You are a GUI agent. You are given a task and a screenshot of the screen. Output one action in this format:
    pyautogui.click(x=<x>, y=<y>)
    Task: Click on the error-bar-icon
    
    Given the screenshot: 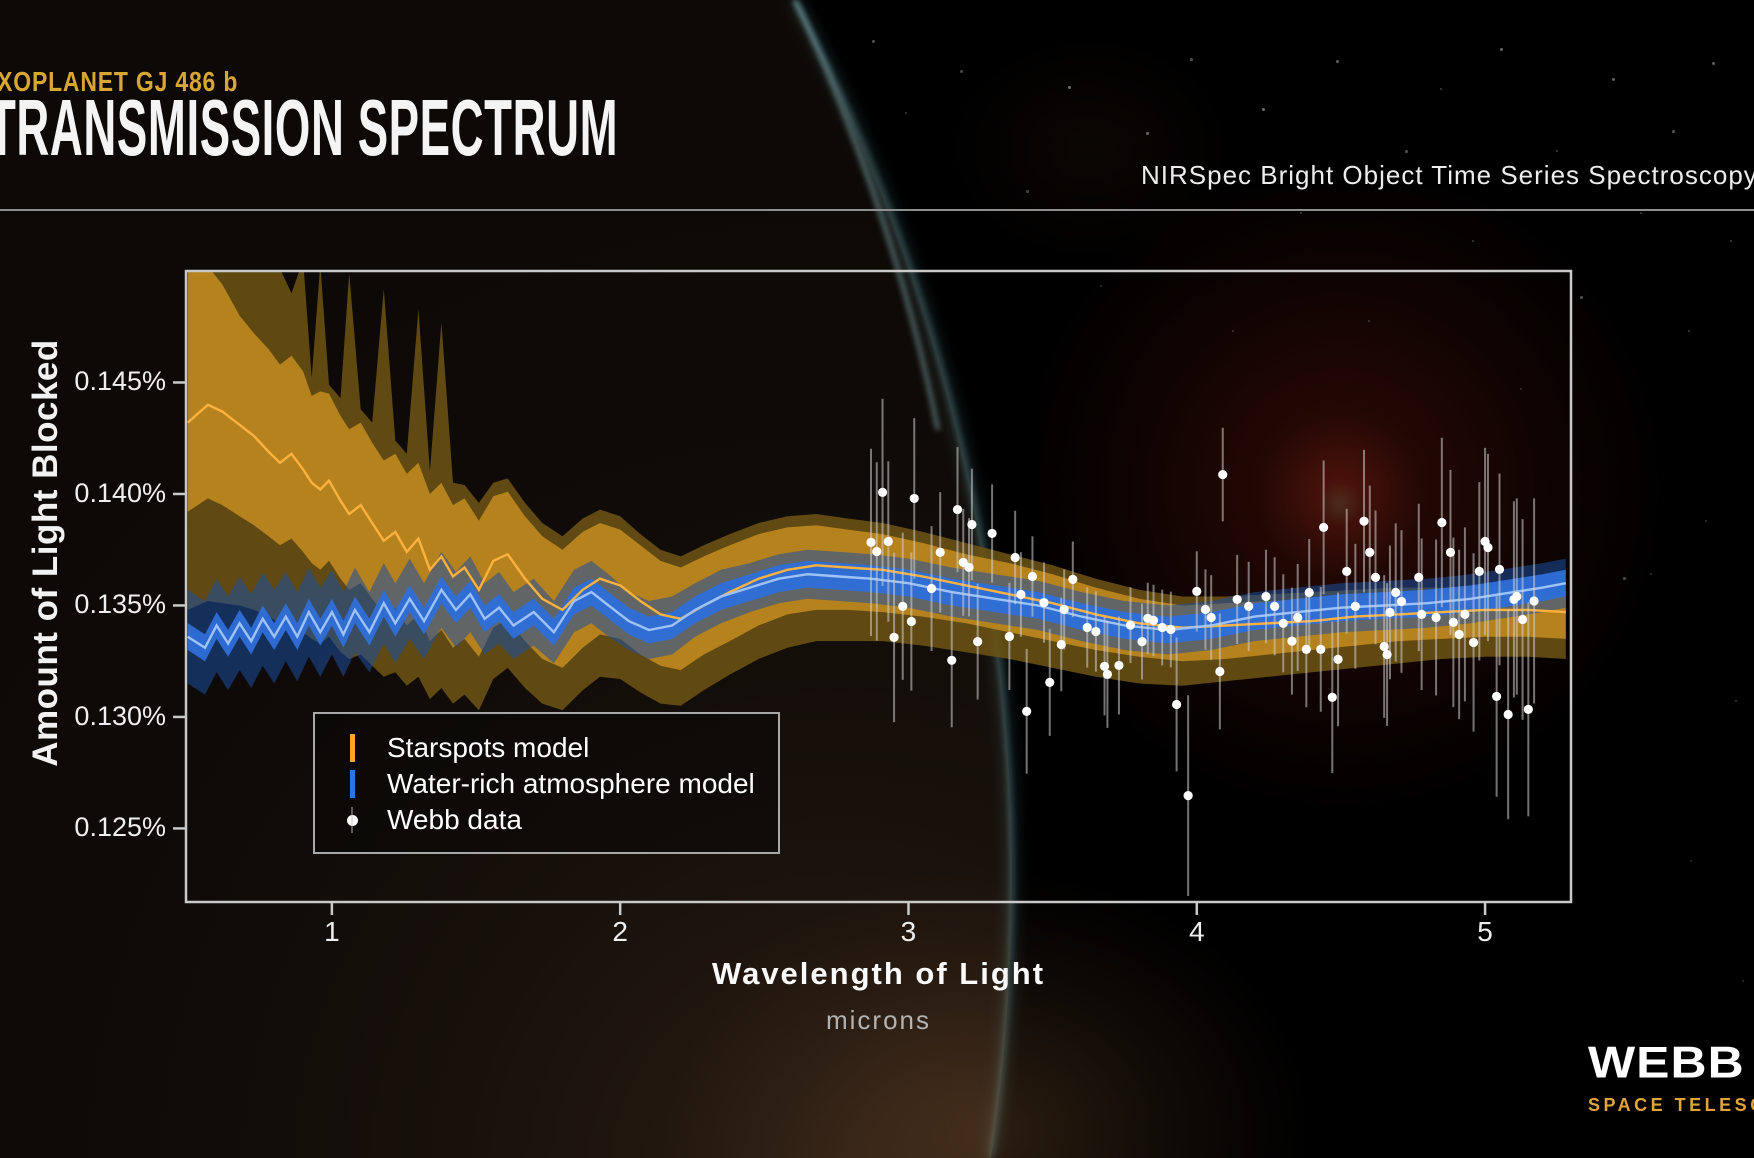 What is the action you would take?
    pyautogui.click(x=352, y=820)
    